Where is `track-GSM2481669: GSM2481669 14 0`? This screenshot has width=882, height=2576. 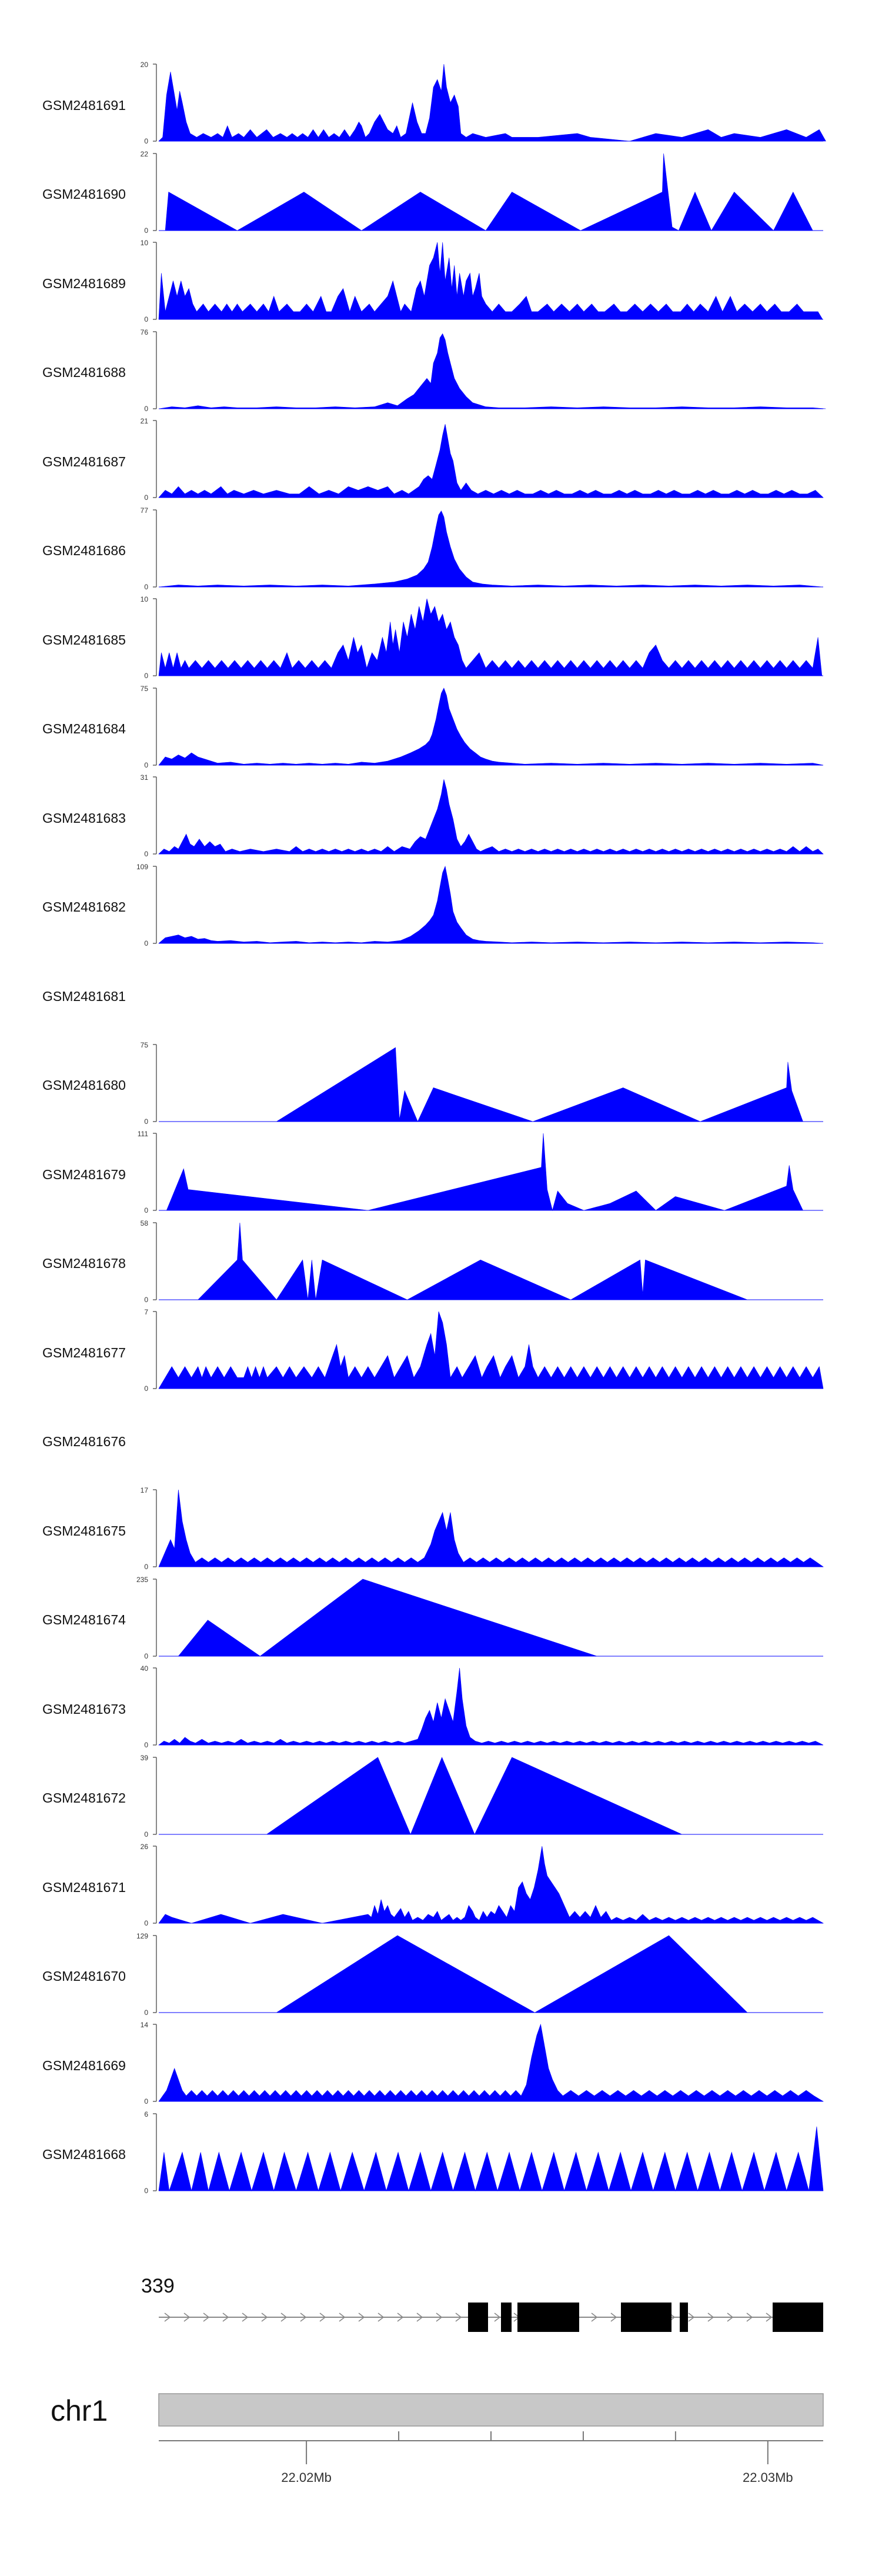
track-GSM2481669: GSM2481669 14 0 is located at coordinates (441, 2067).